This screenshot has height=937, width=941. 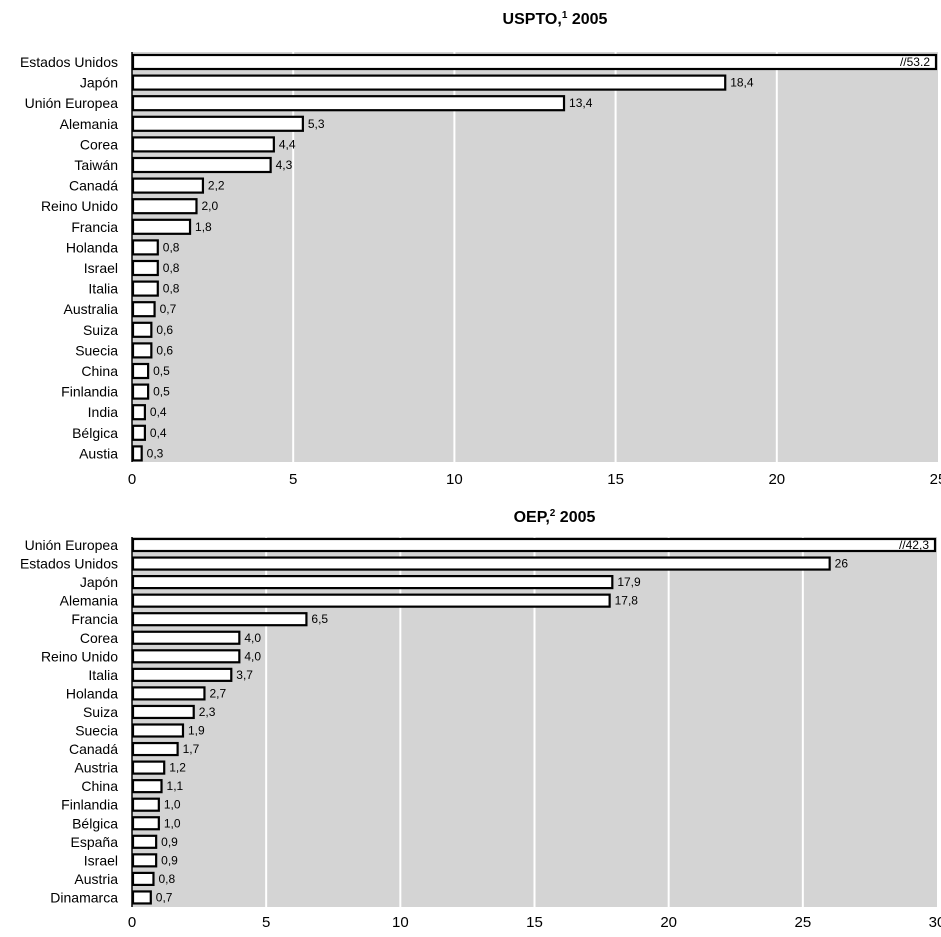 I want to click on category-label: España, so click(x=95, y=842).